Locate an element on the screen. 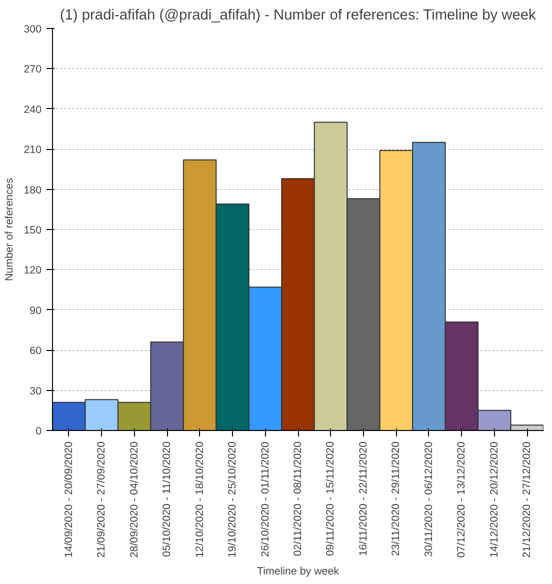 The image size is (552, 584). y-tick-label: 30 is located at coordinates (36, 391).